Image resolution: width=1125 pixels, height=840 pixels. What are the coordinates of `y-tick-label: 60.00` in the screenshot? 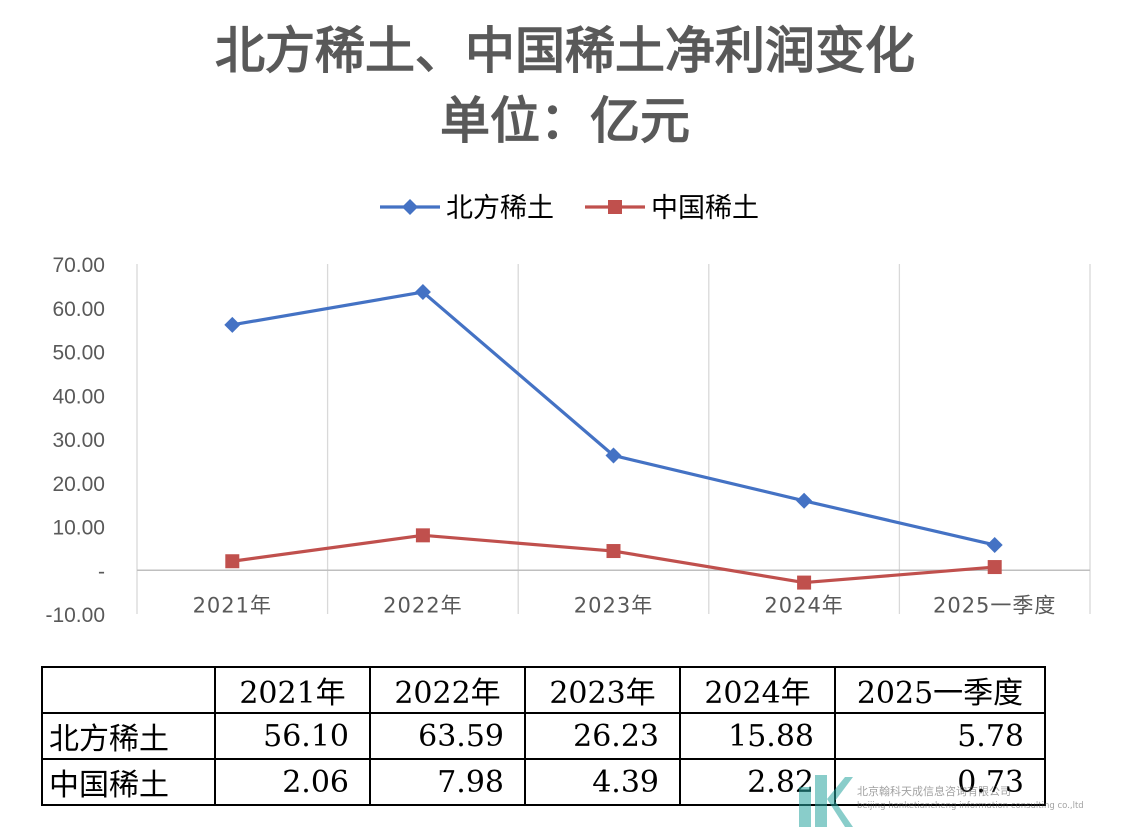 It's located at (78, 309).